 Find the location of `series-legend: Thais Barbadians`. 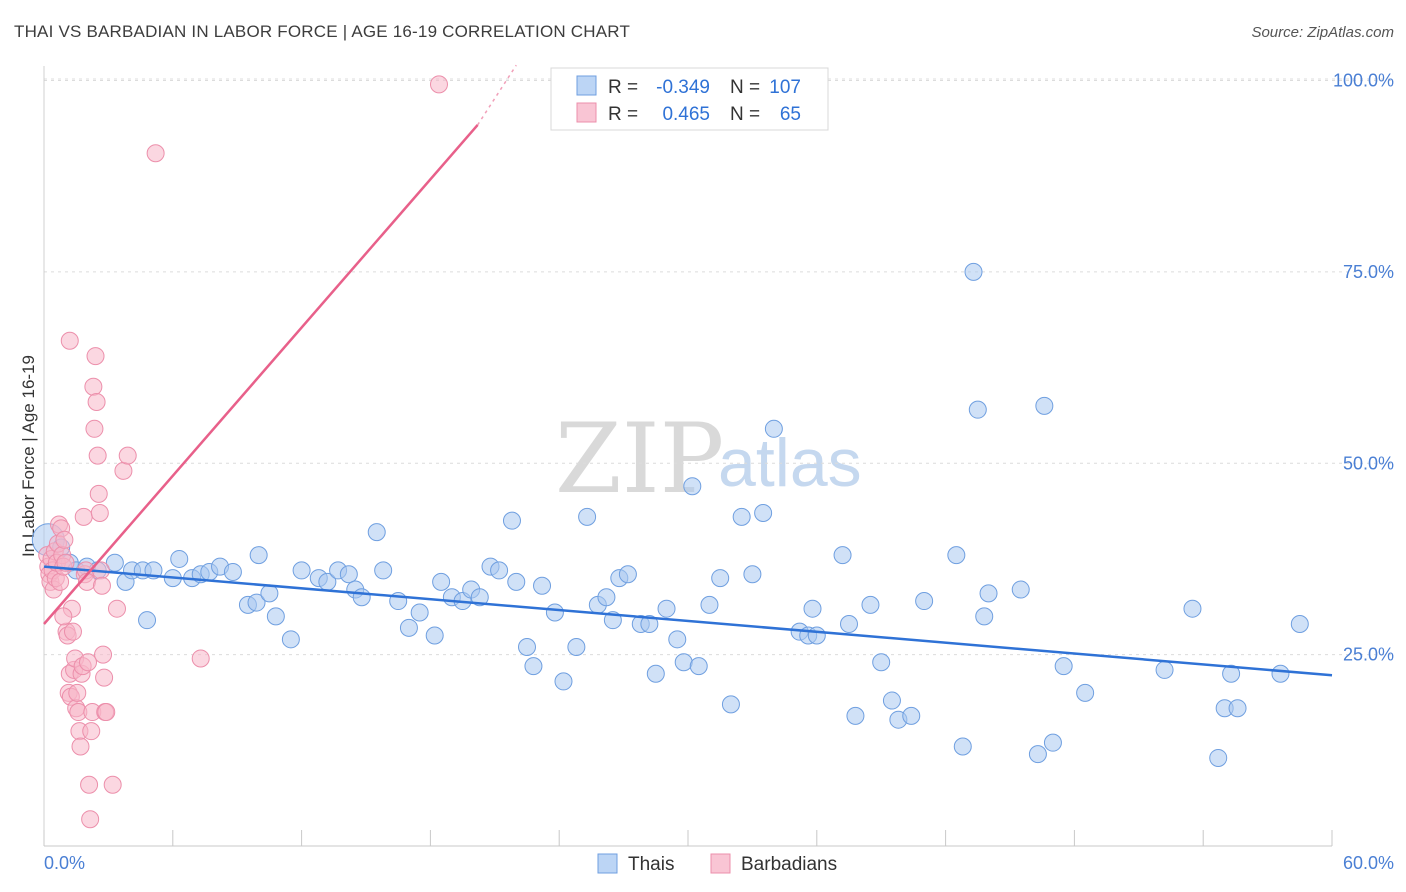

series-legend: Thais Barbadians is located at coordinates (717, 864).